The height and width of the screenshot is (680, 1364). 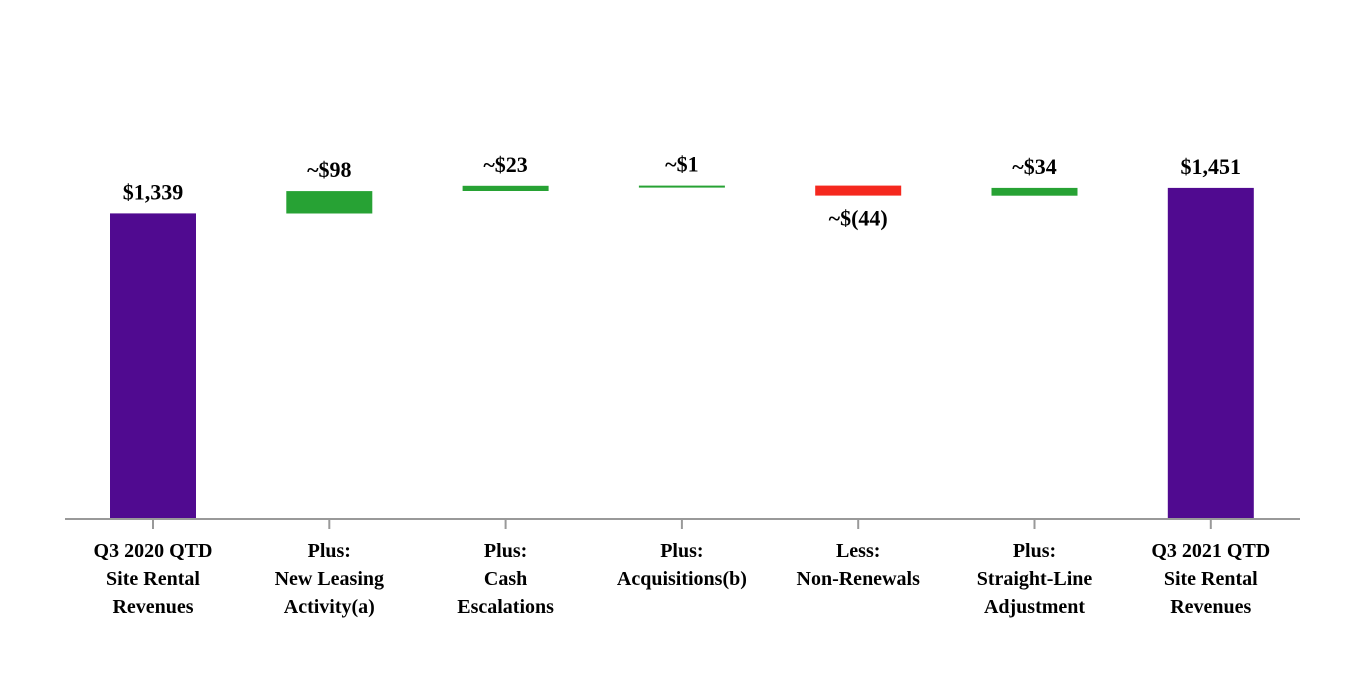 I want to click on category-label-1-1: New Leasing, so click(x=329, y=579).